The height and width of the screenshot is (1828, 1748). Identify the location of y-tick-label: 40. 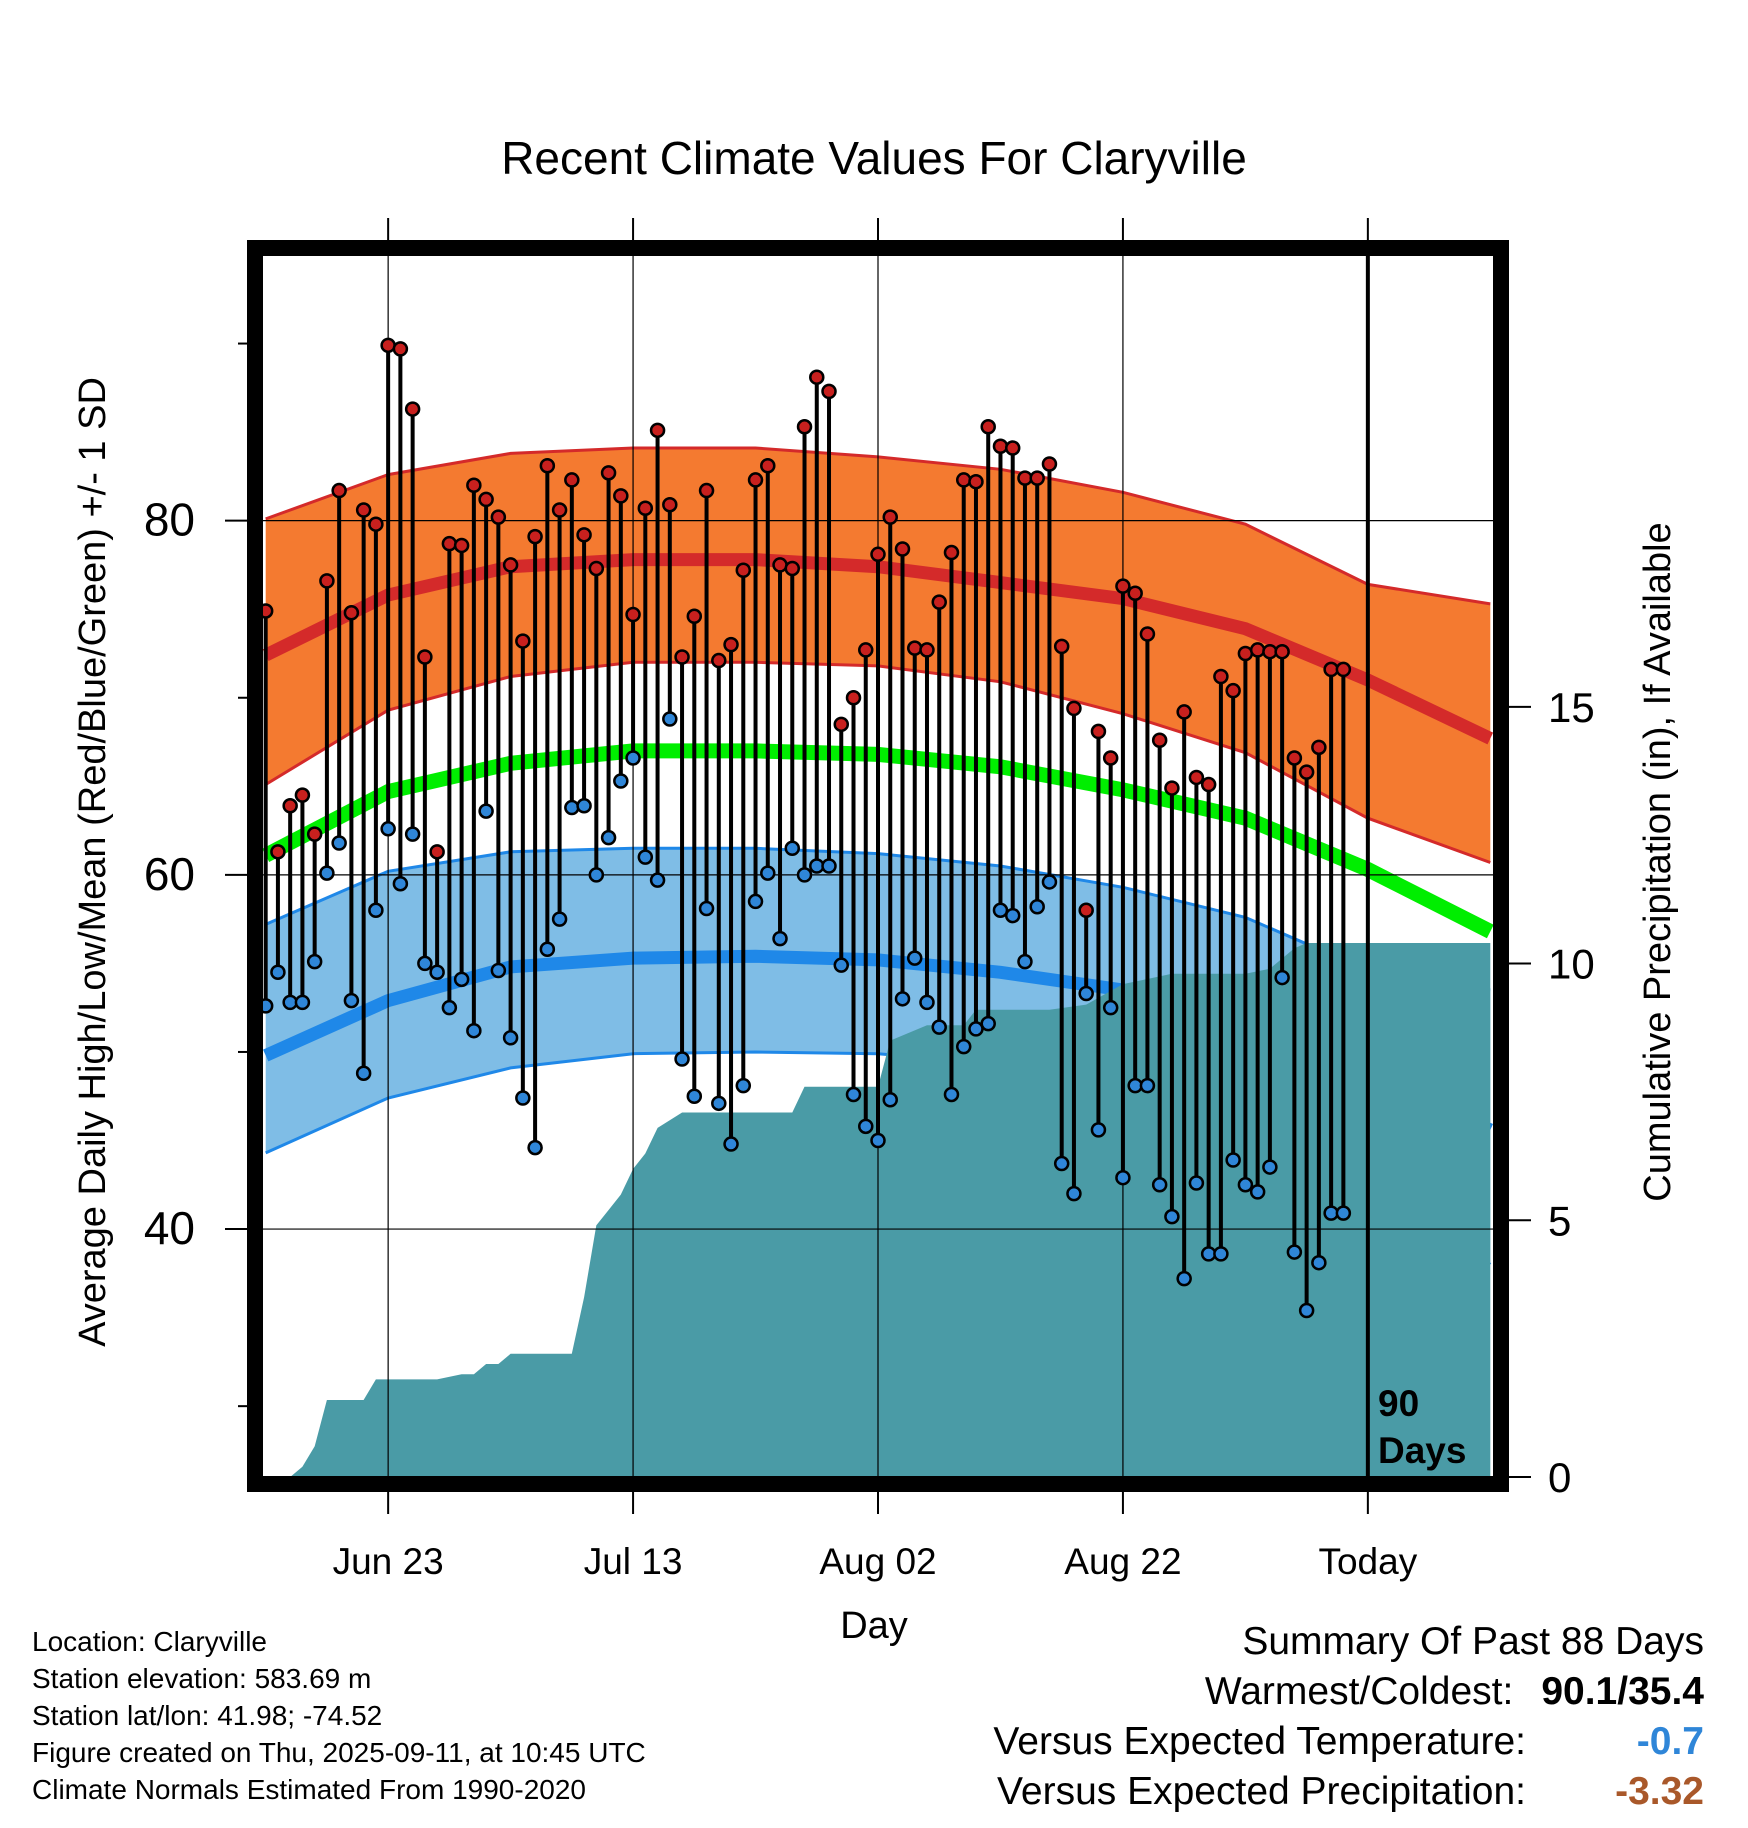
(169, 1228).